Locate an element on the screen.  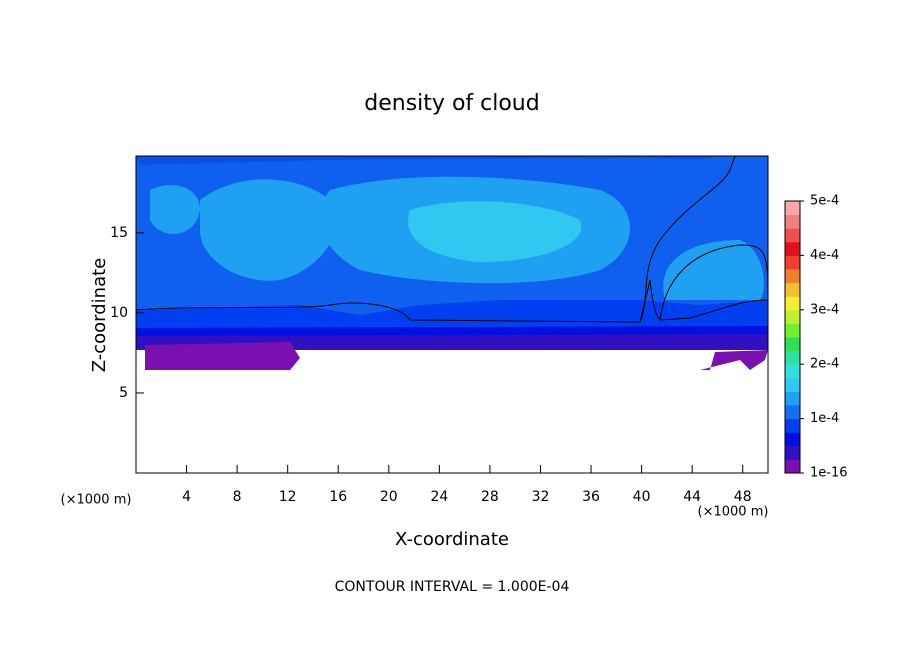
x-tick-label: 12 is located at coordinates (288, 497).